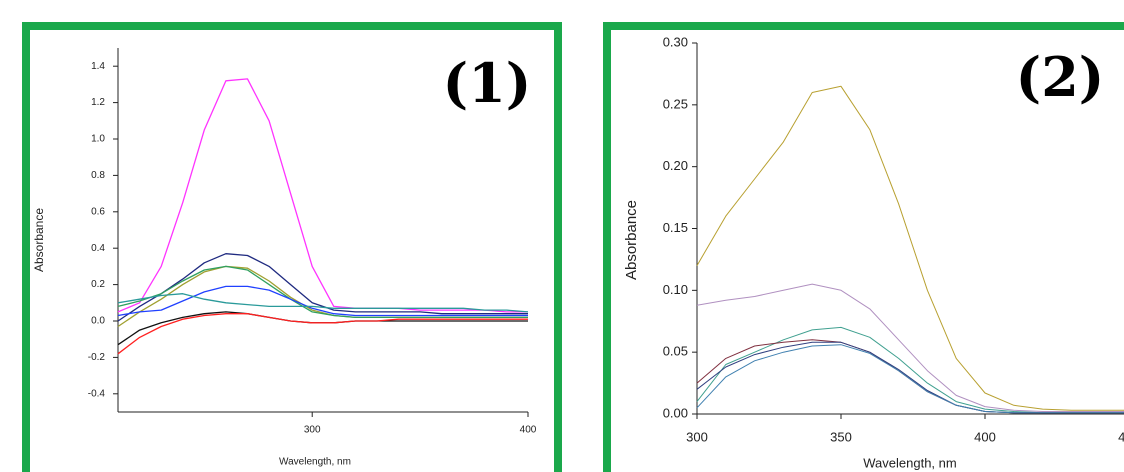 This screenshot has width=1124, height=472. Describe the element at coordinates (675, 351) in the screenshot. I see `y-tick-label: 0.05` at that location.